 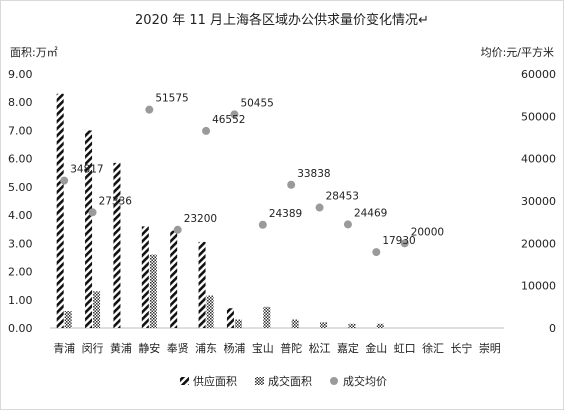 What do you see at coordinates (263, 348) in the screenshot?
I see `x-tick-label: 宝山` at bounding box center [263, 348].